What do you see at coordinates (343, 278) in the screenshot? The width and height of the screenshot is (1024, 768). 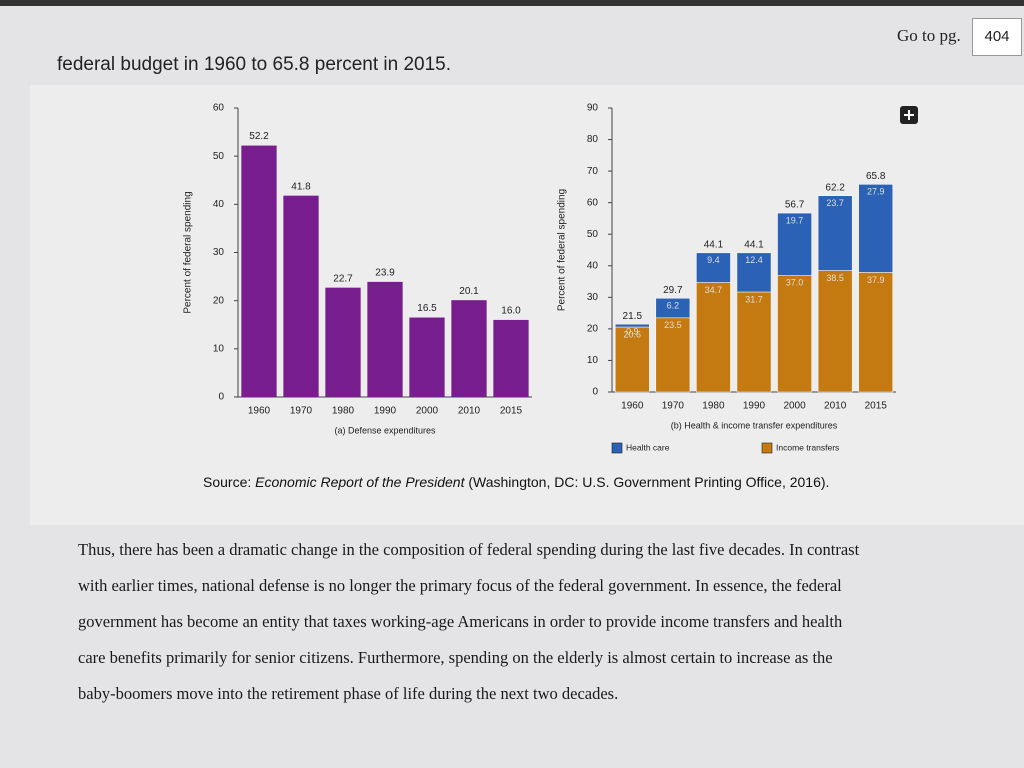 I see `value-label: 22.7` at bounding box center [343, 278].